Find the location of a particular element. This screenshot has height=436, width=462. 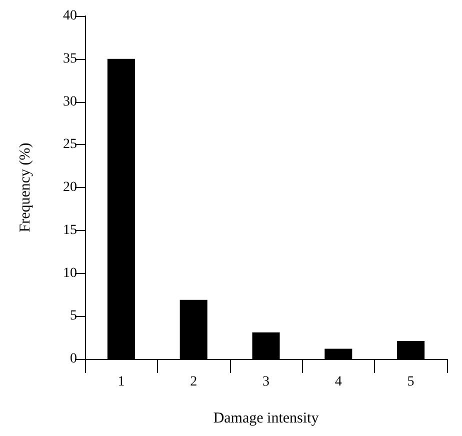

x-tick-label: 1 is located at coordinates (121, 382).